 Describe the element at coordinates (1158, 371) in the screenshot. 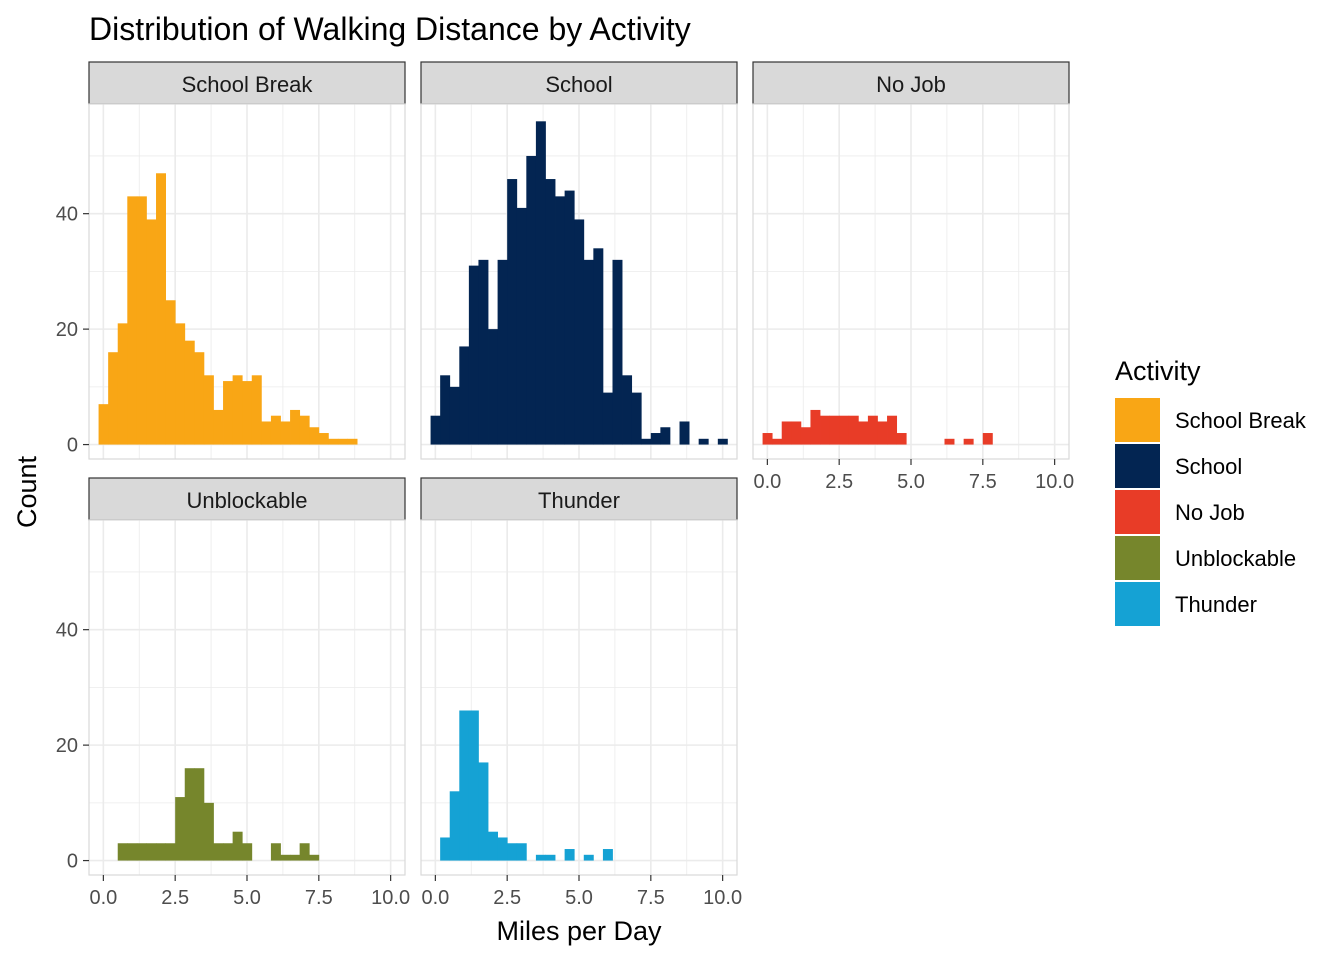

I see `legend-title: Activity` at that location.